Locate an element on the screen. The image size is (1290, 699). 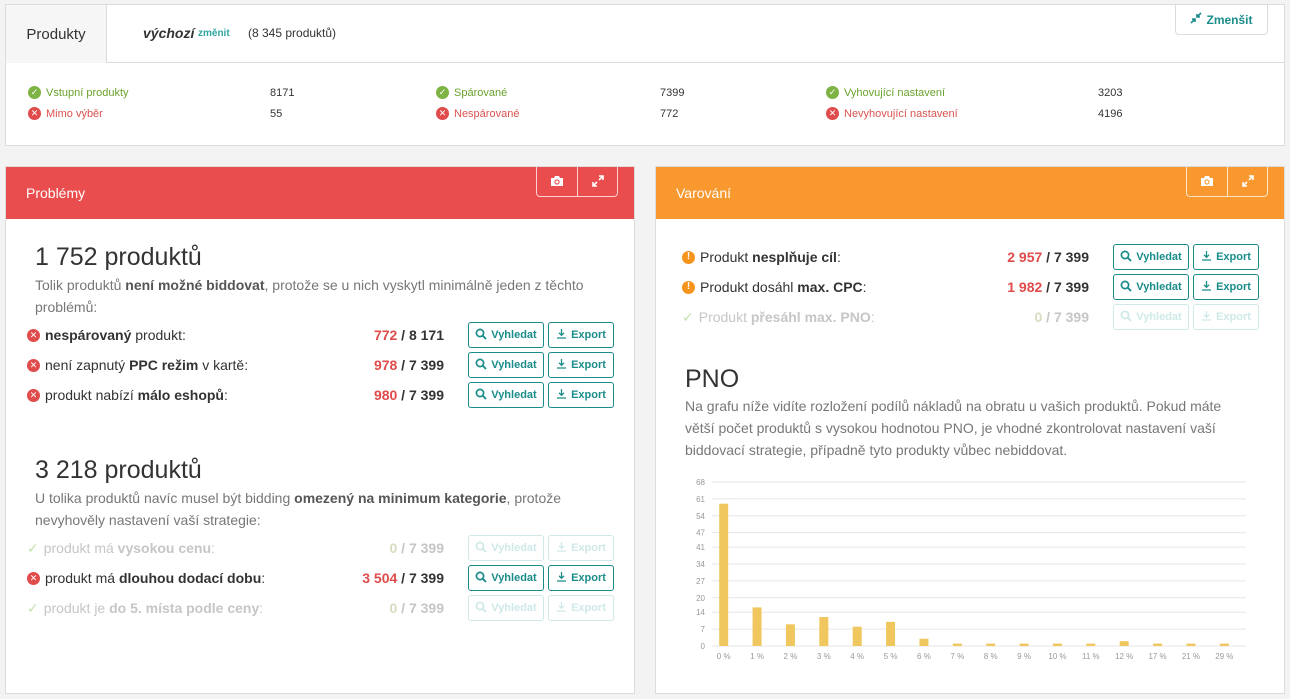
stat-value: 3203 is located at coordinates (1110, 93).